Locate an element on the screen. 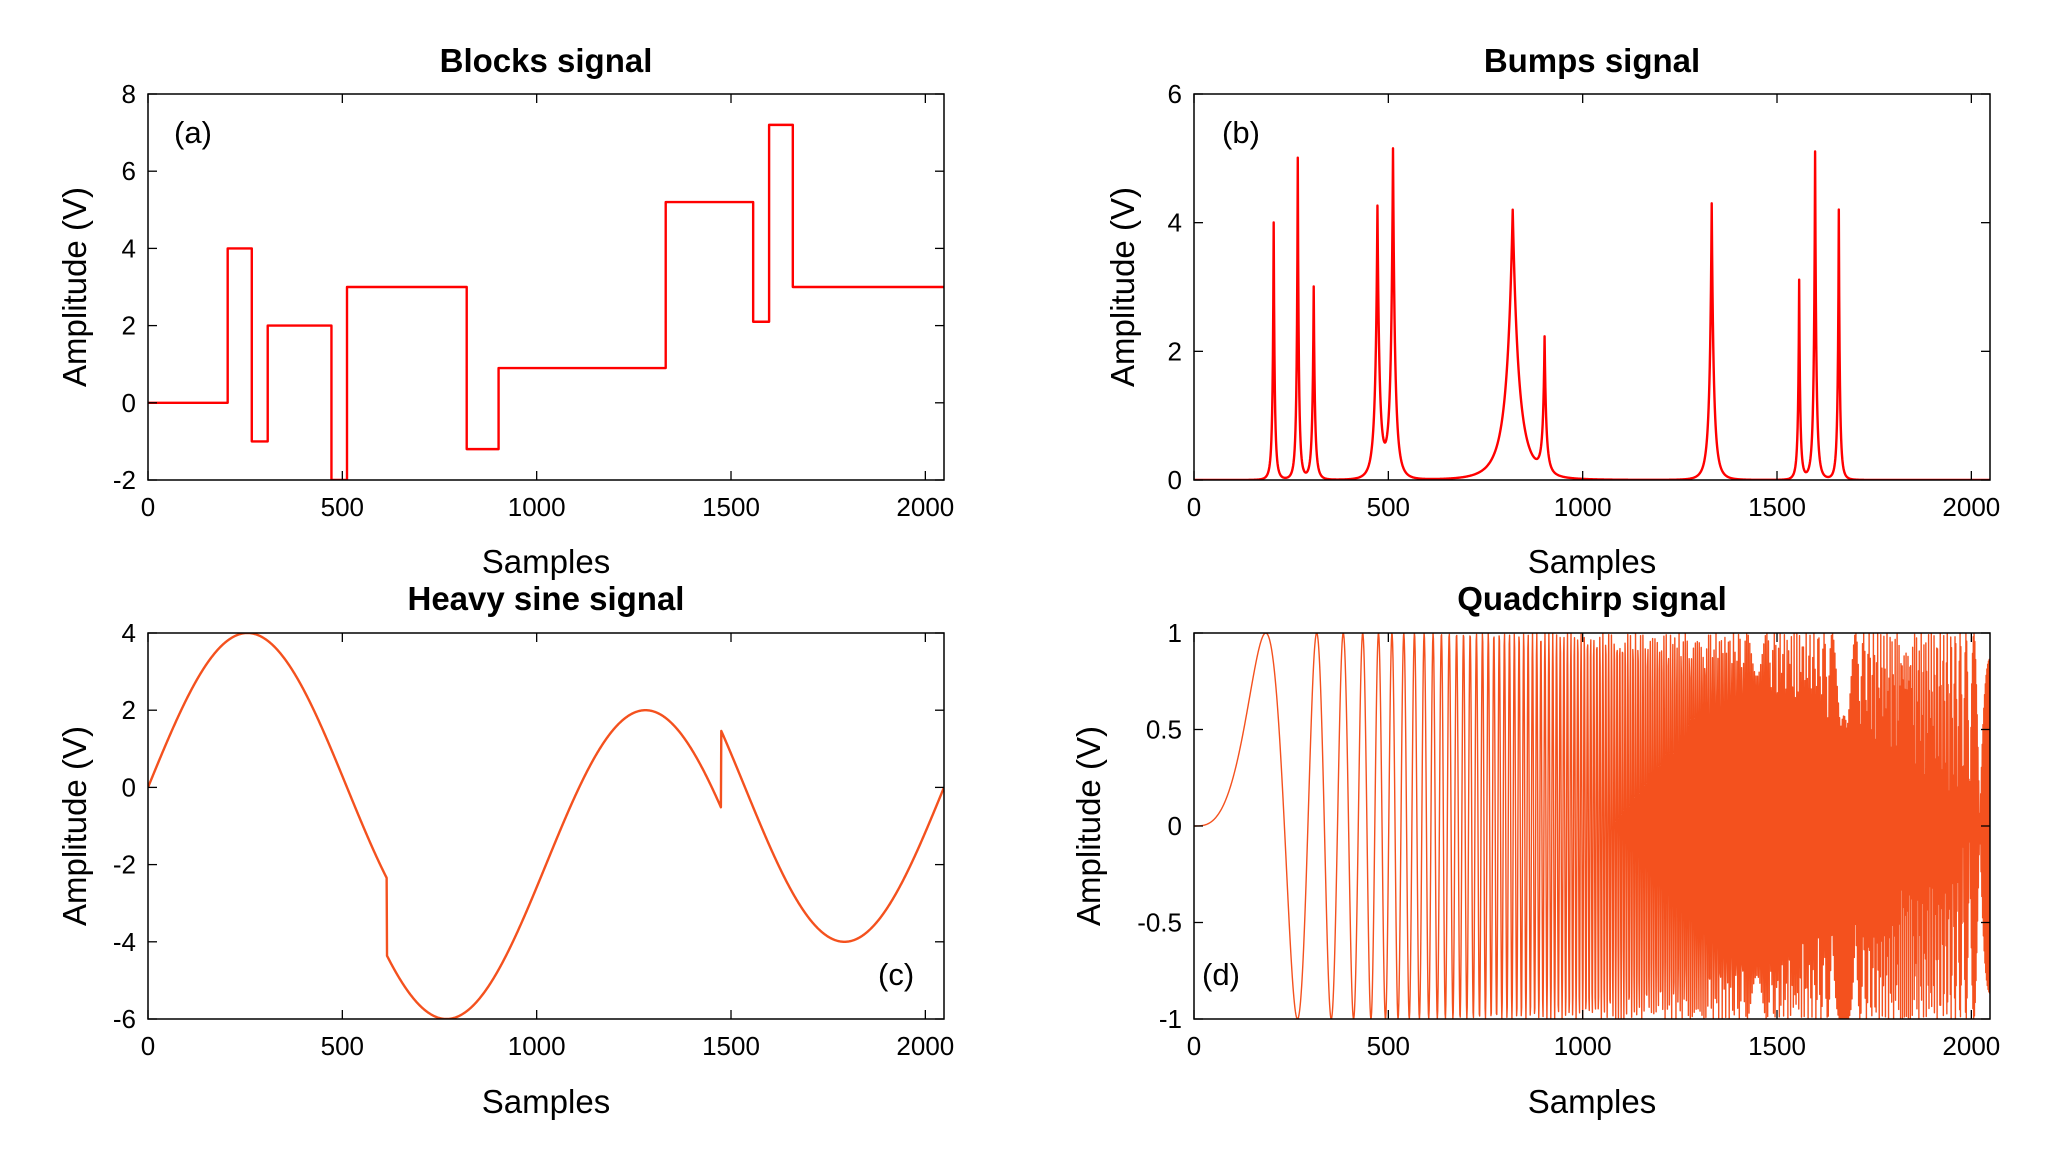 The height and width of the screenshot is (1161, 2054). panel-label: (b) is located at coordinates (1241, 132).